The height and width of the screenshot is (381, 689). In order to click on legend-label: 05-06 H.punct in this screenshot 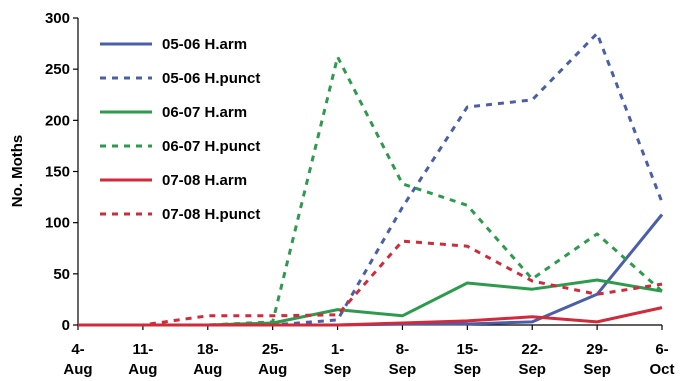, I will do `click(211, 78)`.